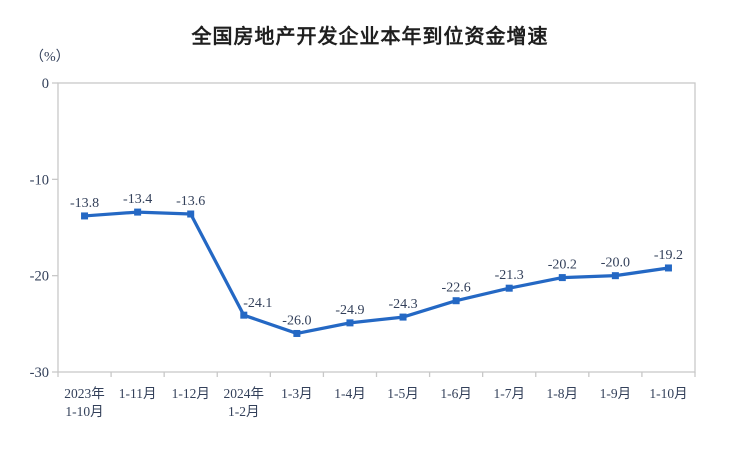 The width and height of the screenshot is (740, 470). What do you see at coordinates (615, 263) in the screenshot?
I see `data-label: -20.0` at bounding box center [615, 263].